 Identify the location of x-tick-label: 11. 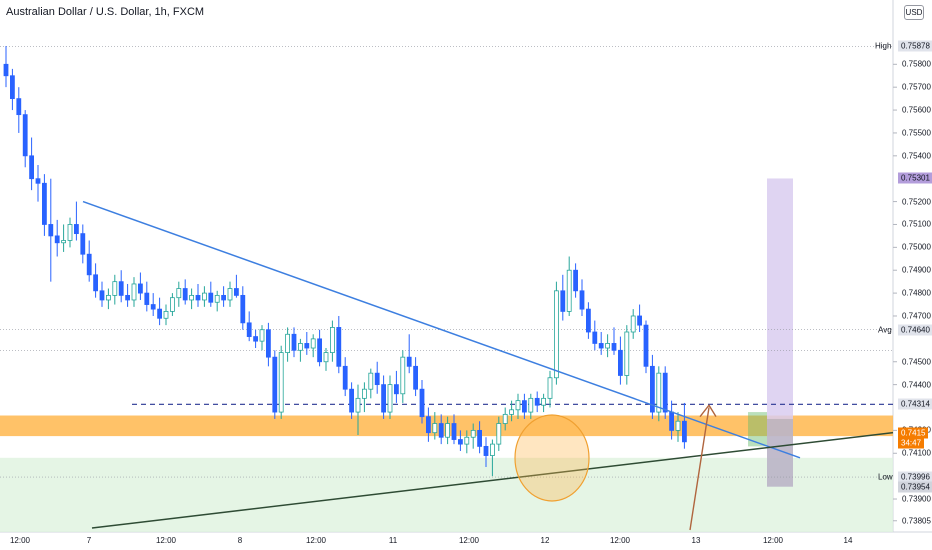
(393, 540).